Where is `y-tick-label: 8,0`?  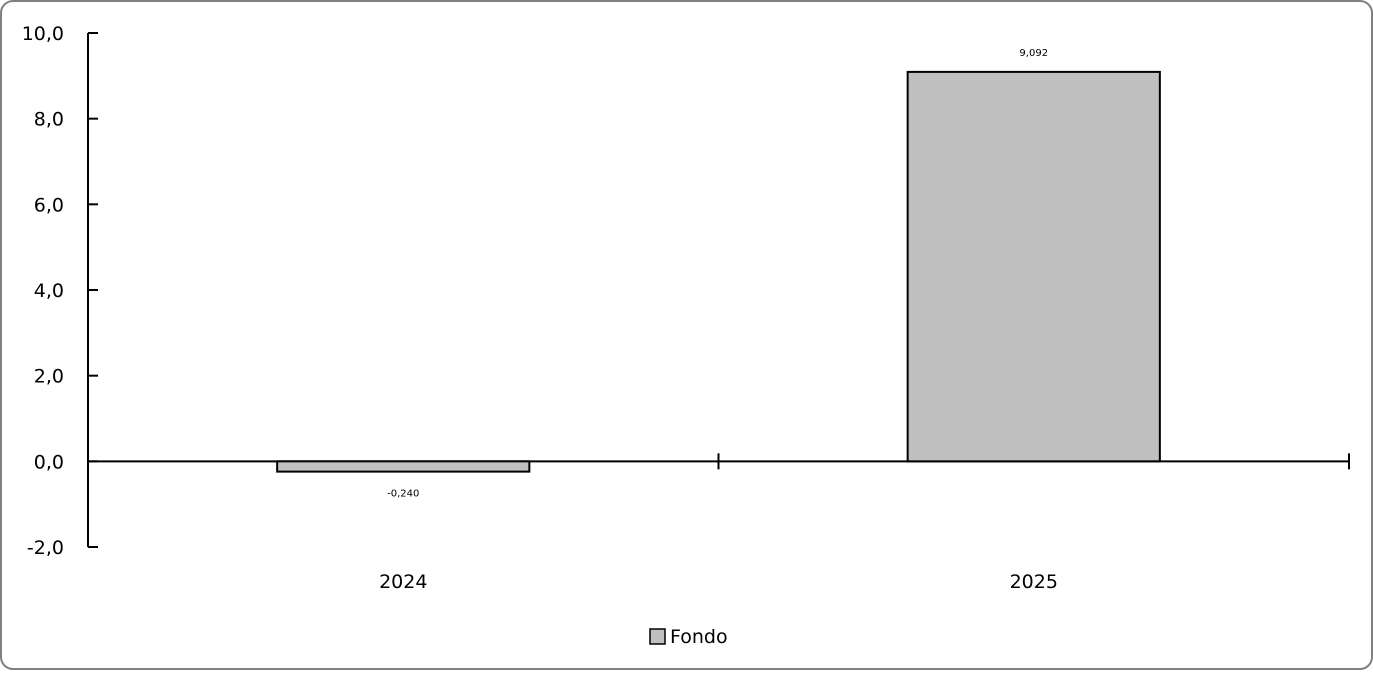
y-tick-label: 8,0 is located at coordinates (49, 120).